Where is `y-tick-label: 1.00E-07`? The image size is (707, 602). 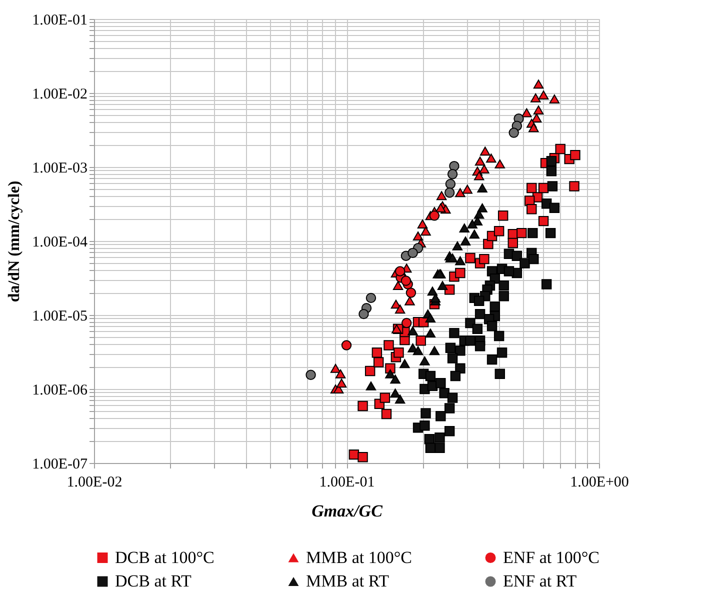
y-tick-label: 1.00E-07 is located at coordinates (60, 464).